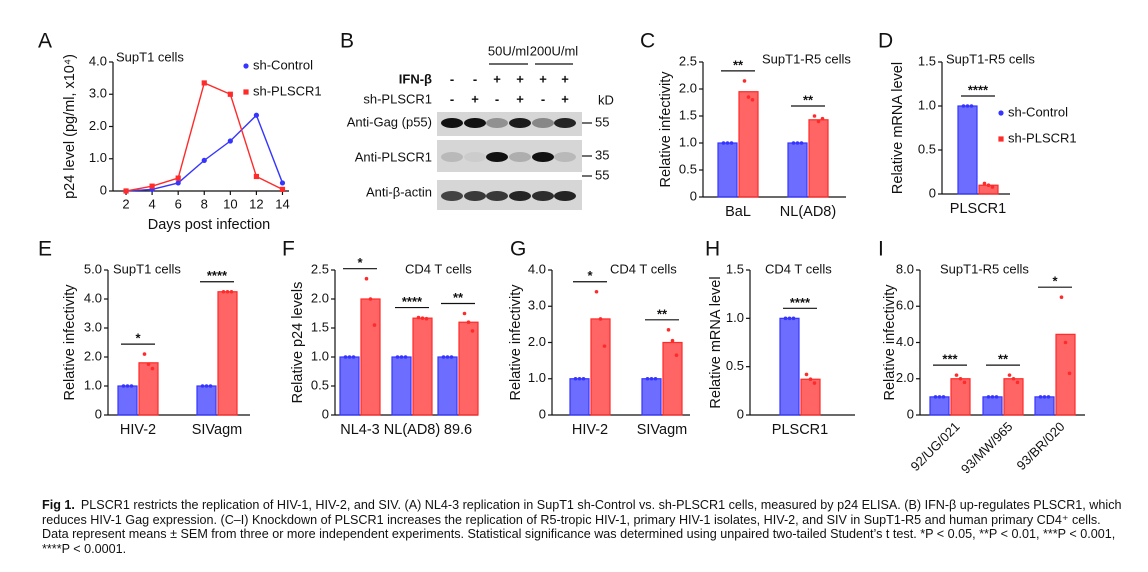 The image size is (1148, 572). Describe the element at coordinates (399, 191) in the screenshot. I see `antibody-label: Anti-β-actin` at that location.